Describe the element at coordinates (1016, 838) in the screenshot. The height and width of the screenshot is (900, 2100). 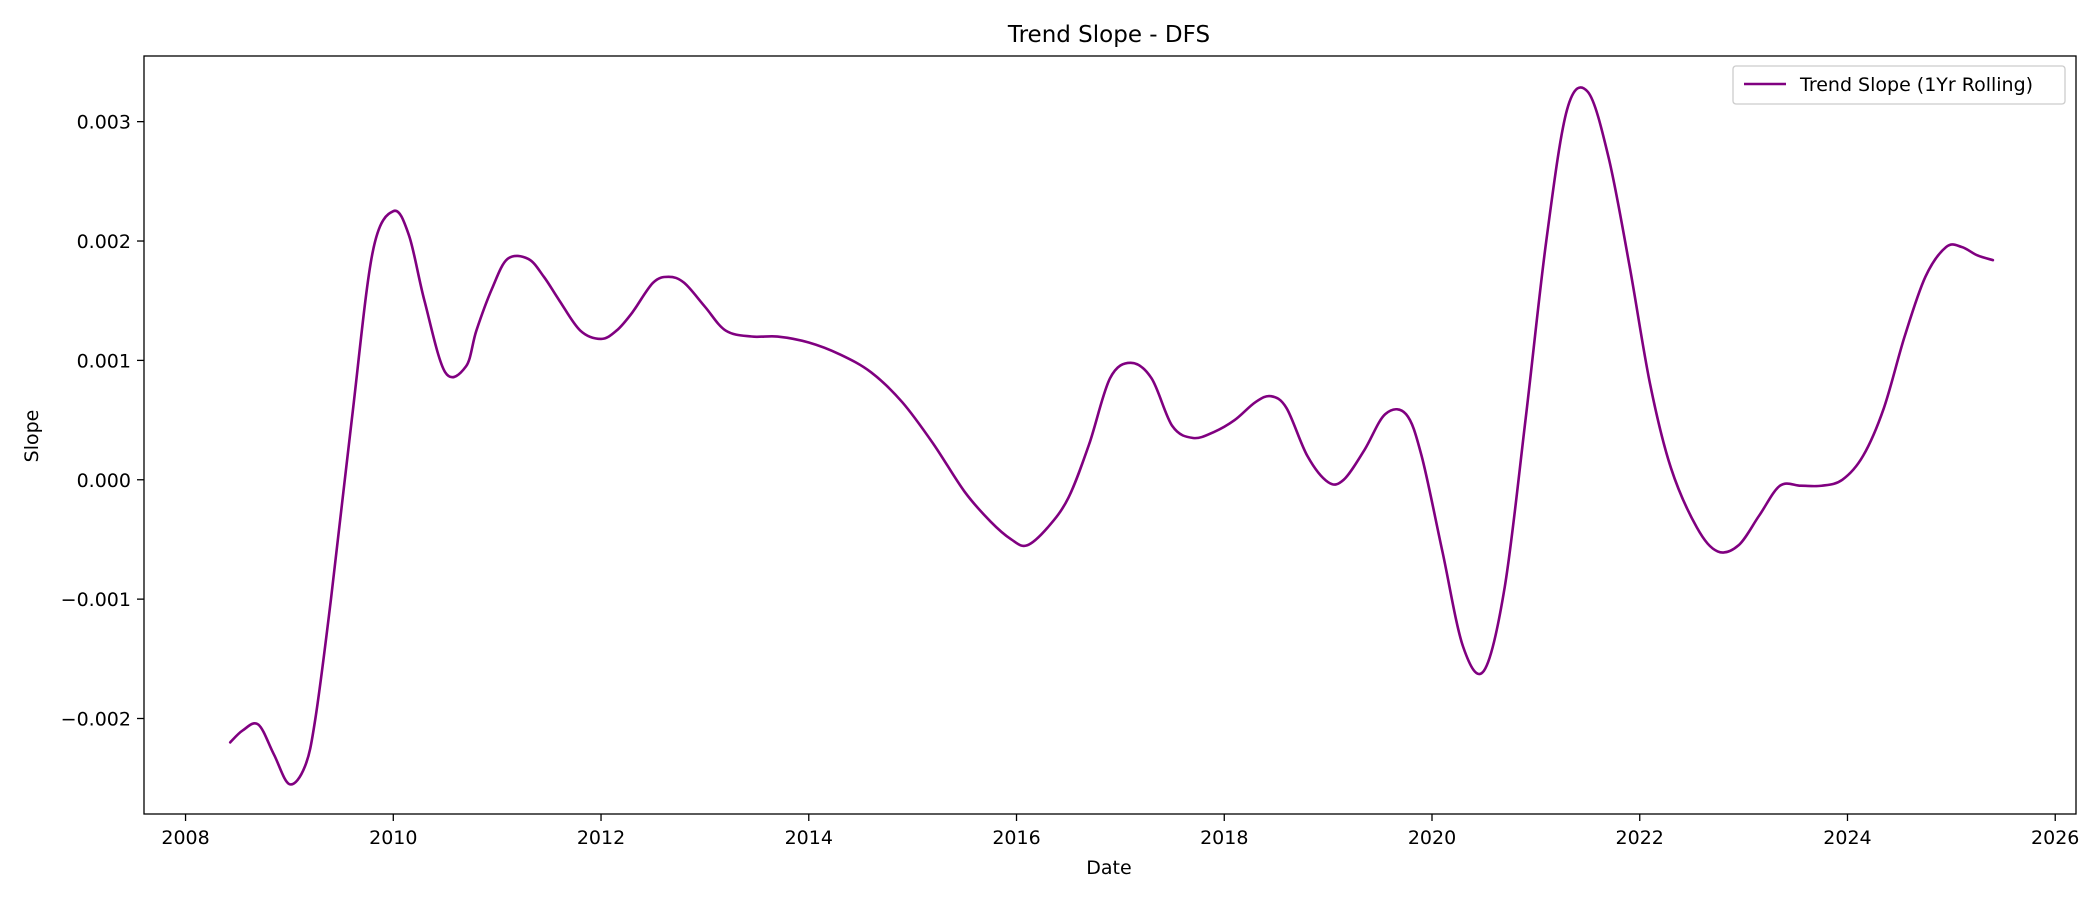
I see `x-tick-label: 2016` at that location.